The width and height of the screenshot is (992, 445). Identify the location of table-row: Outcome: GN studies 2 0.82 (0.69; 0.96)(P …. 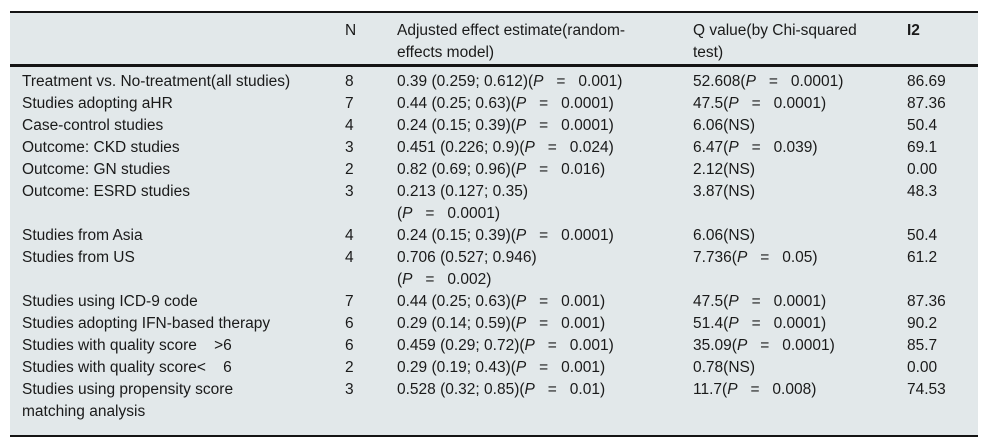
(494, 170).